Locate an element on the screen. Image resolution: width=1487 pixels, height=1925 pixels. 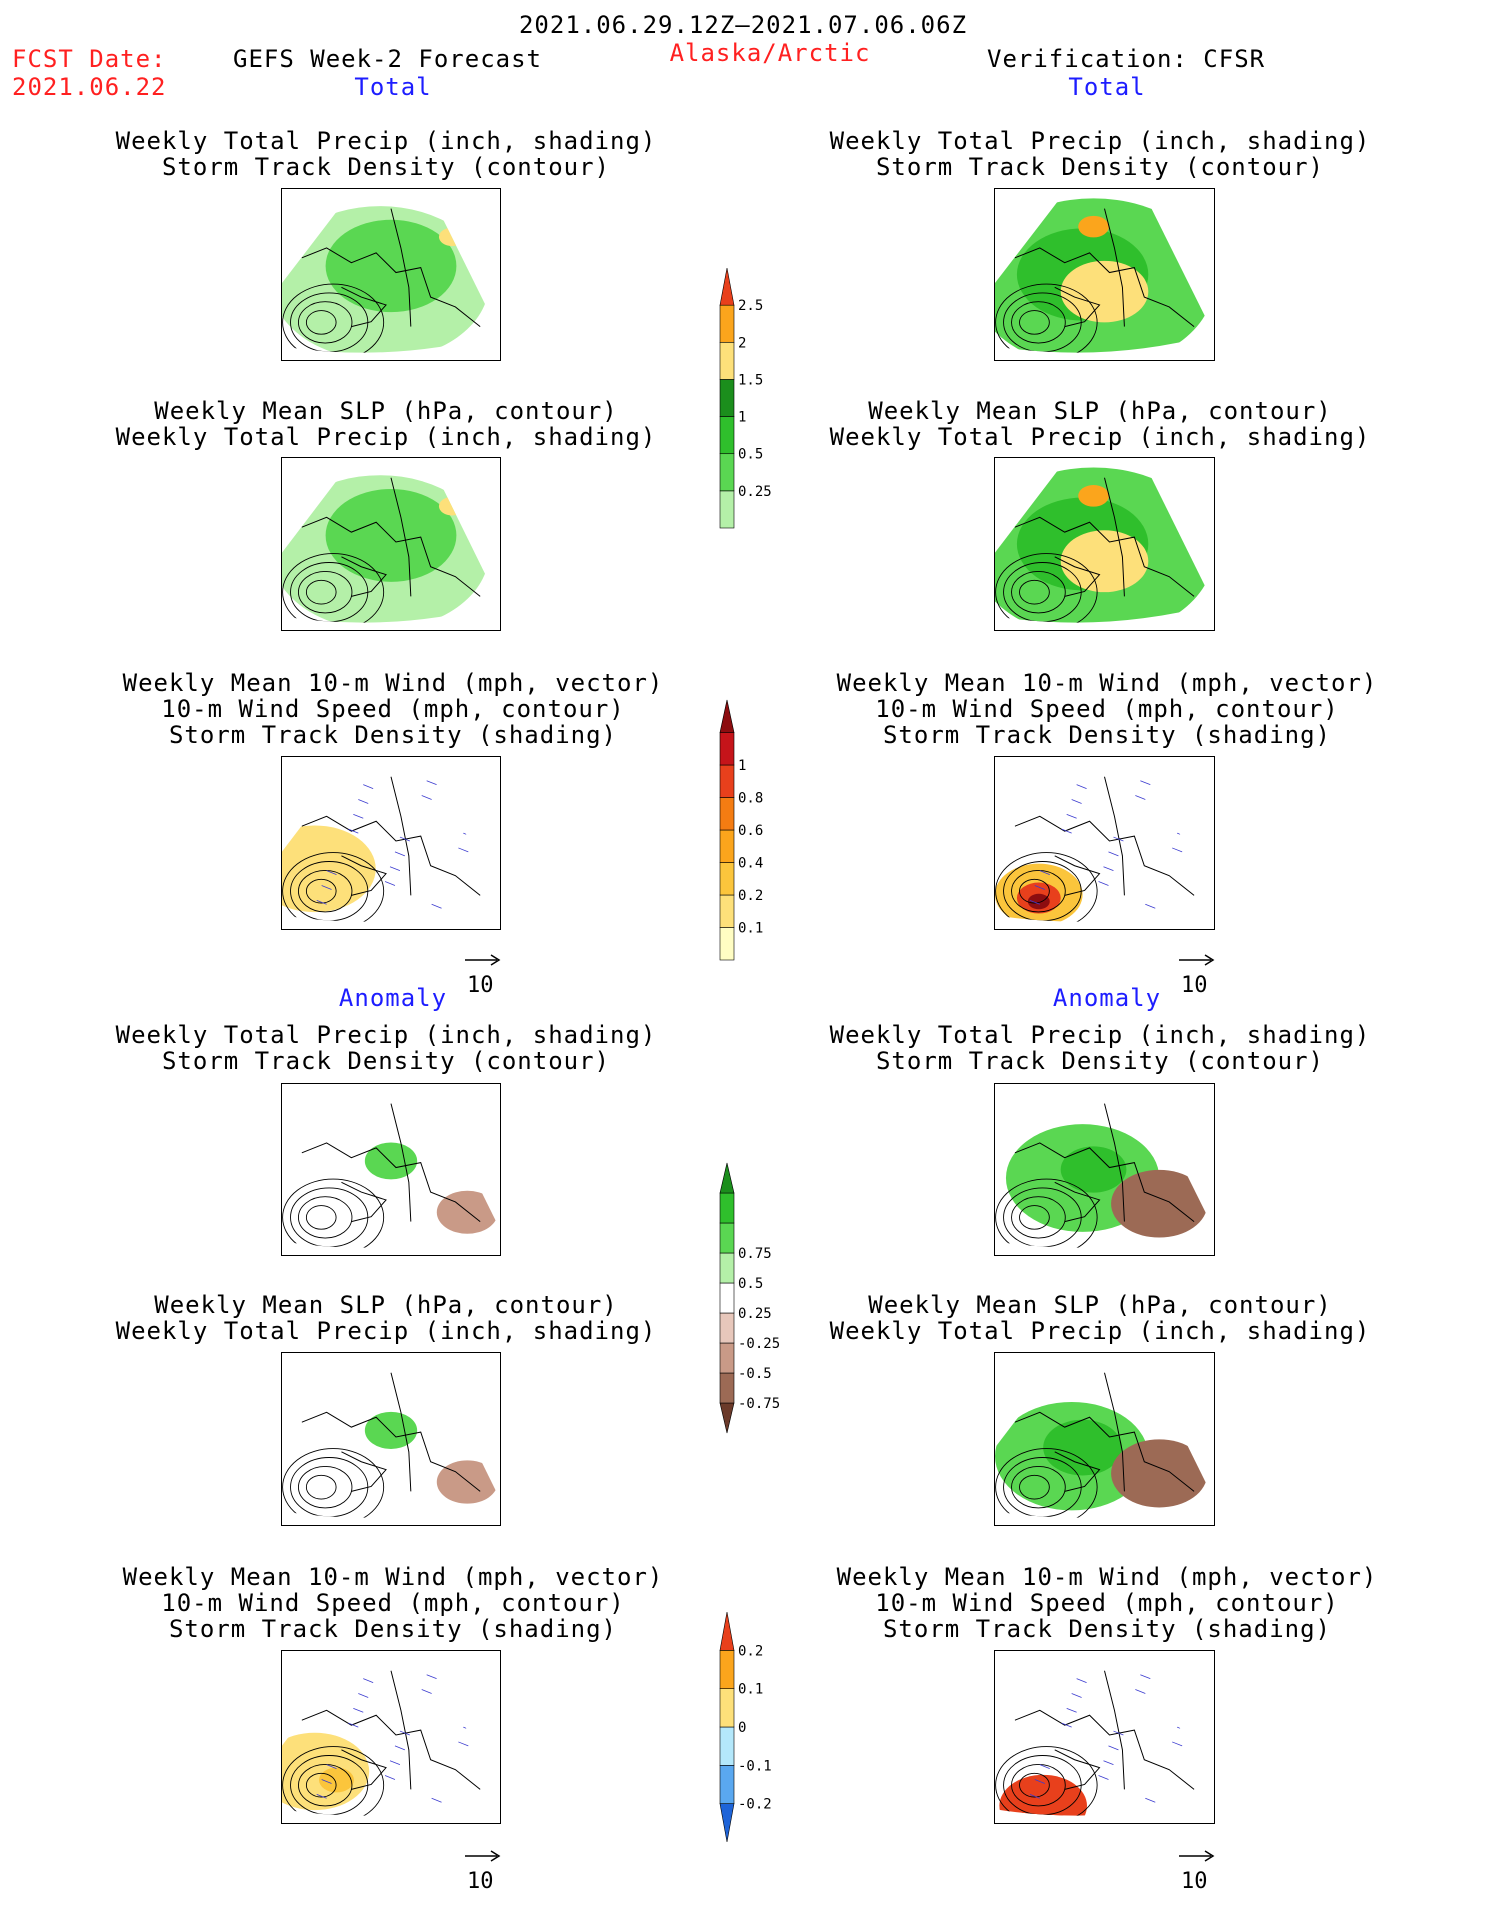
period-title: 2021.06.29.12Z–2021.07.06.06Z is located at coordinates (743, 25).